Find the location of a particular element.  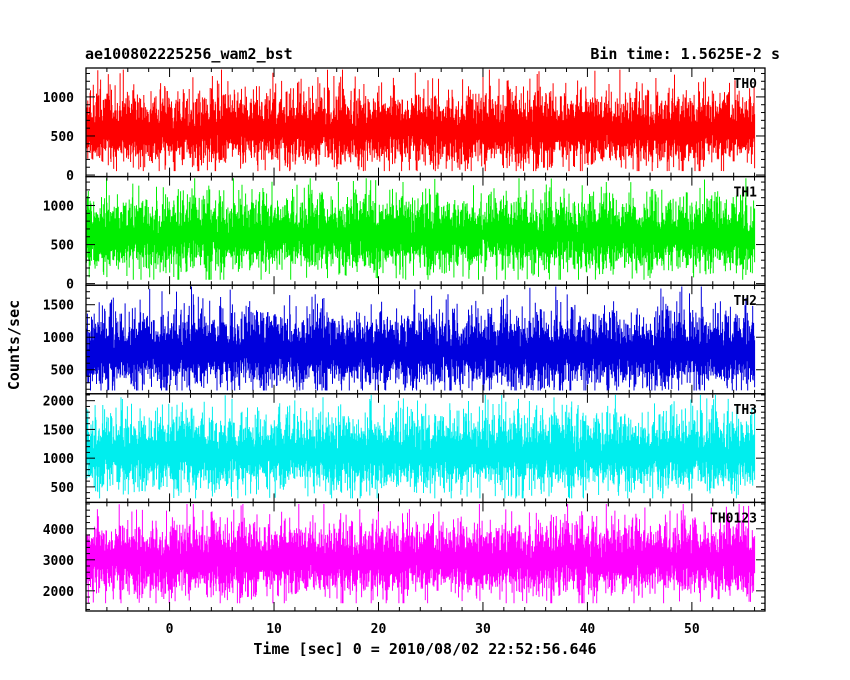

x-tick-label: 50 is located at coordinates (692, 629).